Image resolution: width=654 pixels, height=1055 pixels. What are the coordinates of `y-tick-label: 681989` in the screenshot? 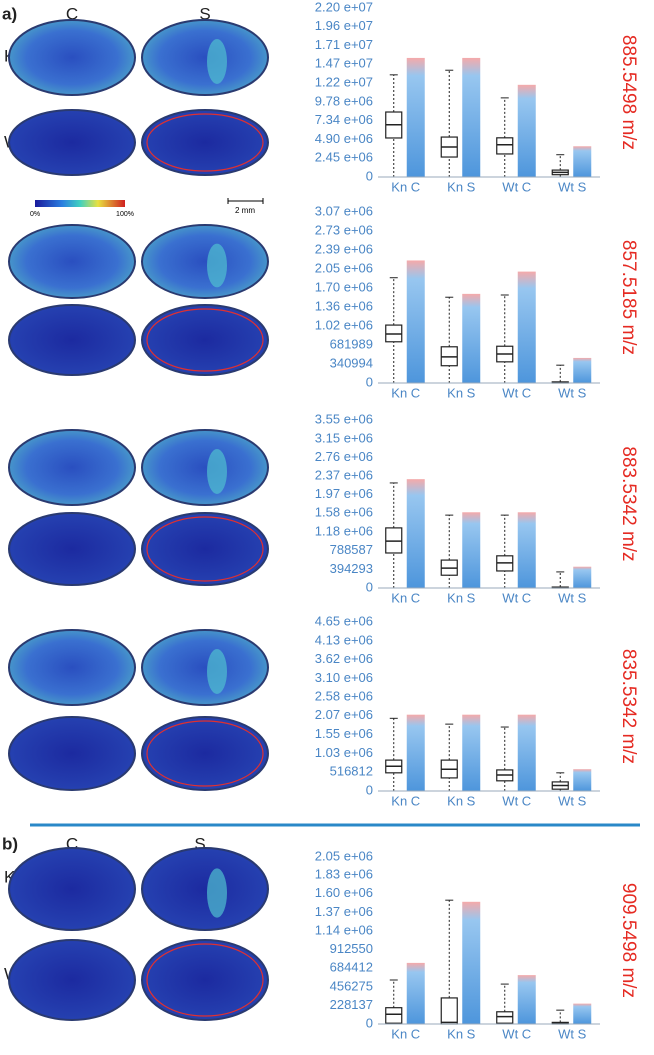 It's located at (351, 343).